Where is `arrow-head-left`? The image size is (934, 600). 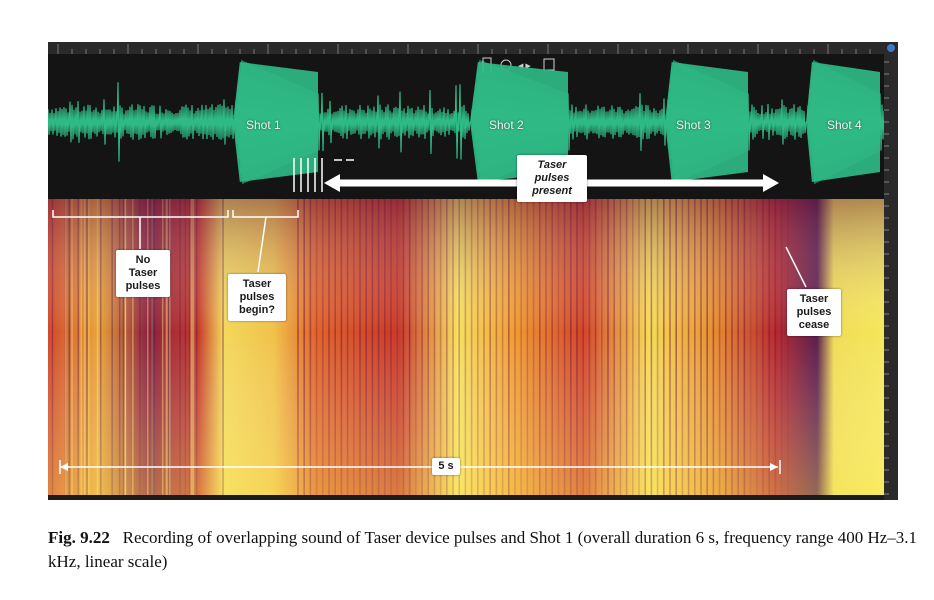 arrow-head-left is located at coordinates (332, 183).